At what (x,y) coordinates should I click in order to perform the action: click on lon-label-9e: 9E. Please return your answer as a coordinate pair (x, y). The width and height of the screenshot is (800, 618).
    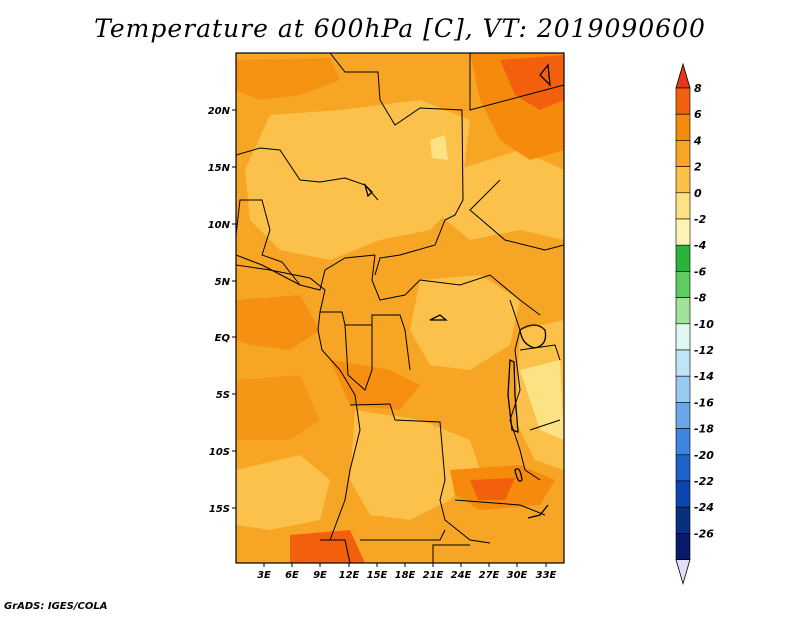
    Looking at the image, I should click on (320, 575).